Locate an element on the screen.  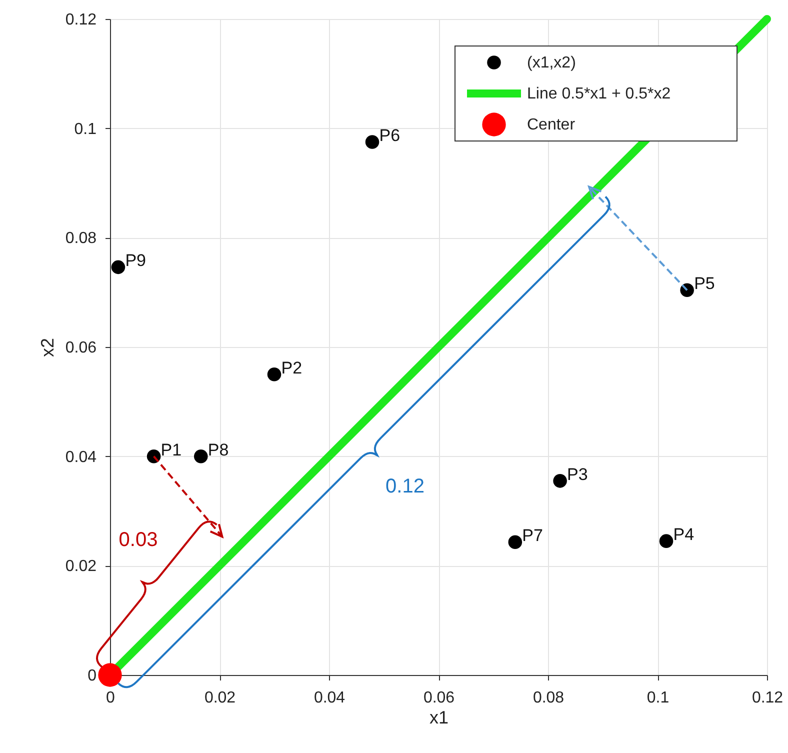
annotation: 0.12 is located at coordinates (405, 487).